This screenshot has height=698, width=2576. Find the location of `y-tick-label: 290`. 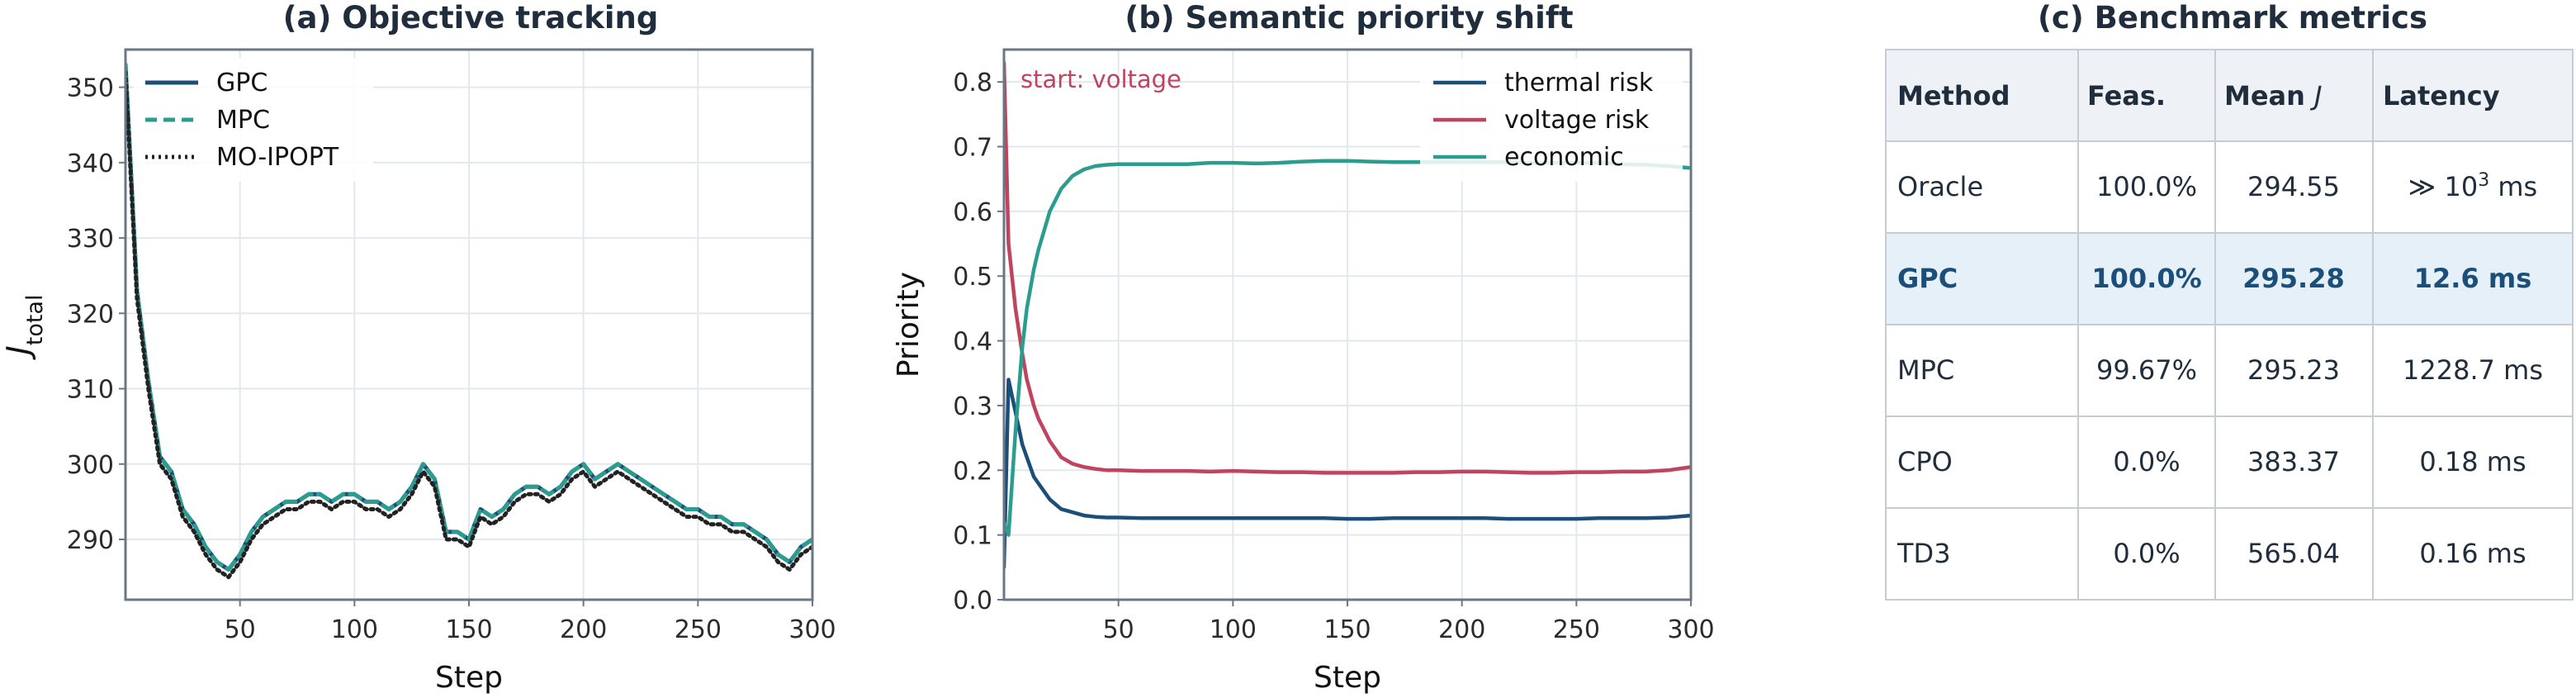

y-tick-label: 290 is located at coordinates (90, 540).